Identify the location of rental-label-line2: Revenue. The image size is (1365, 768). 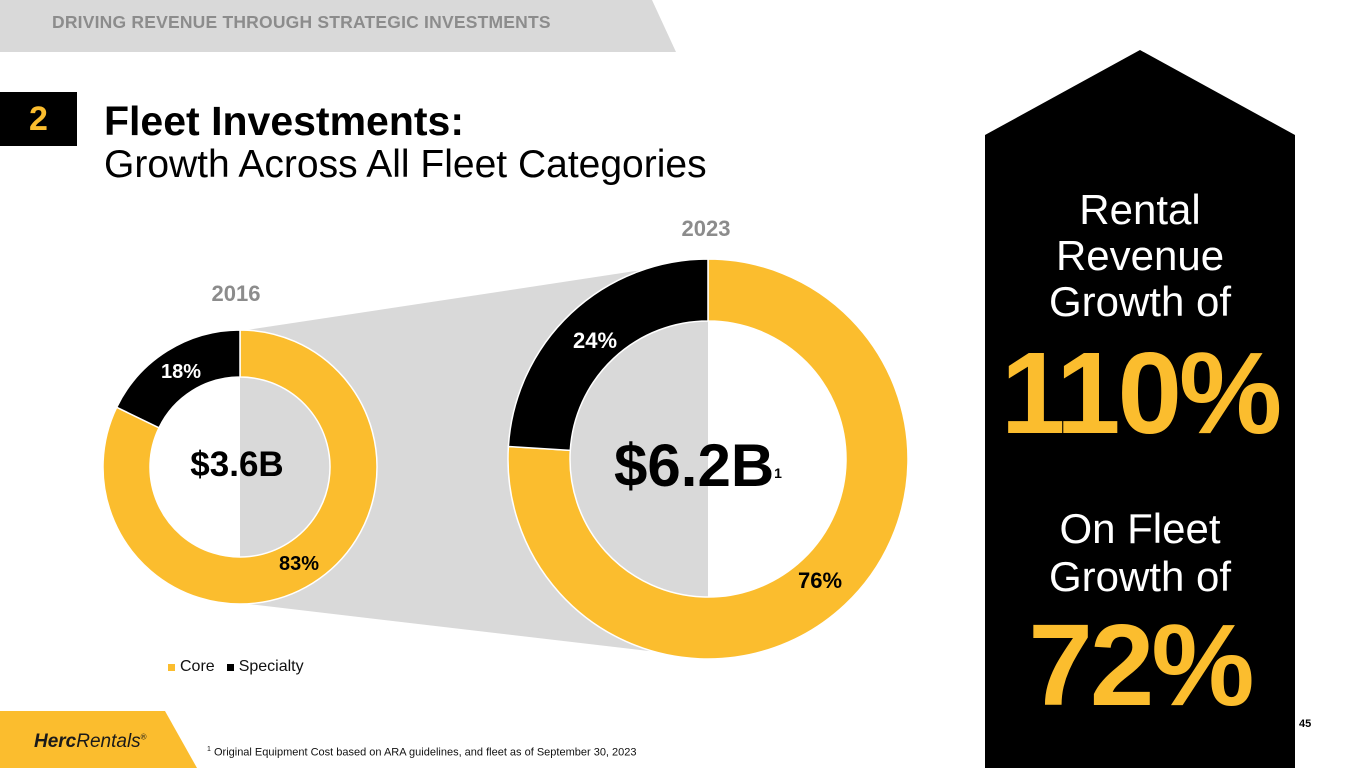
(1140, 255).